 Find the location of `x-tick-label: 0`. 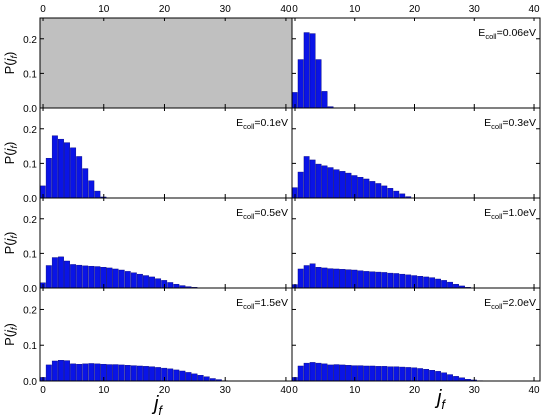

x-tick-label: 0 is located at coordinates (295, 390).